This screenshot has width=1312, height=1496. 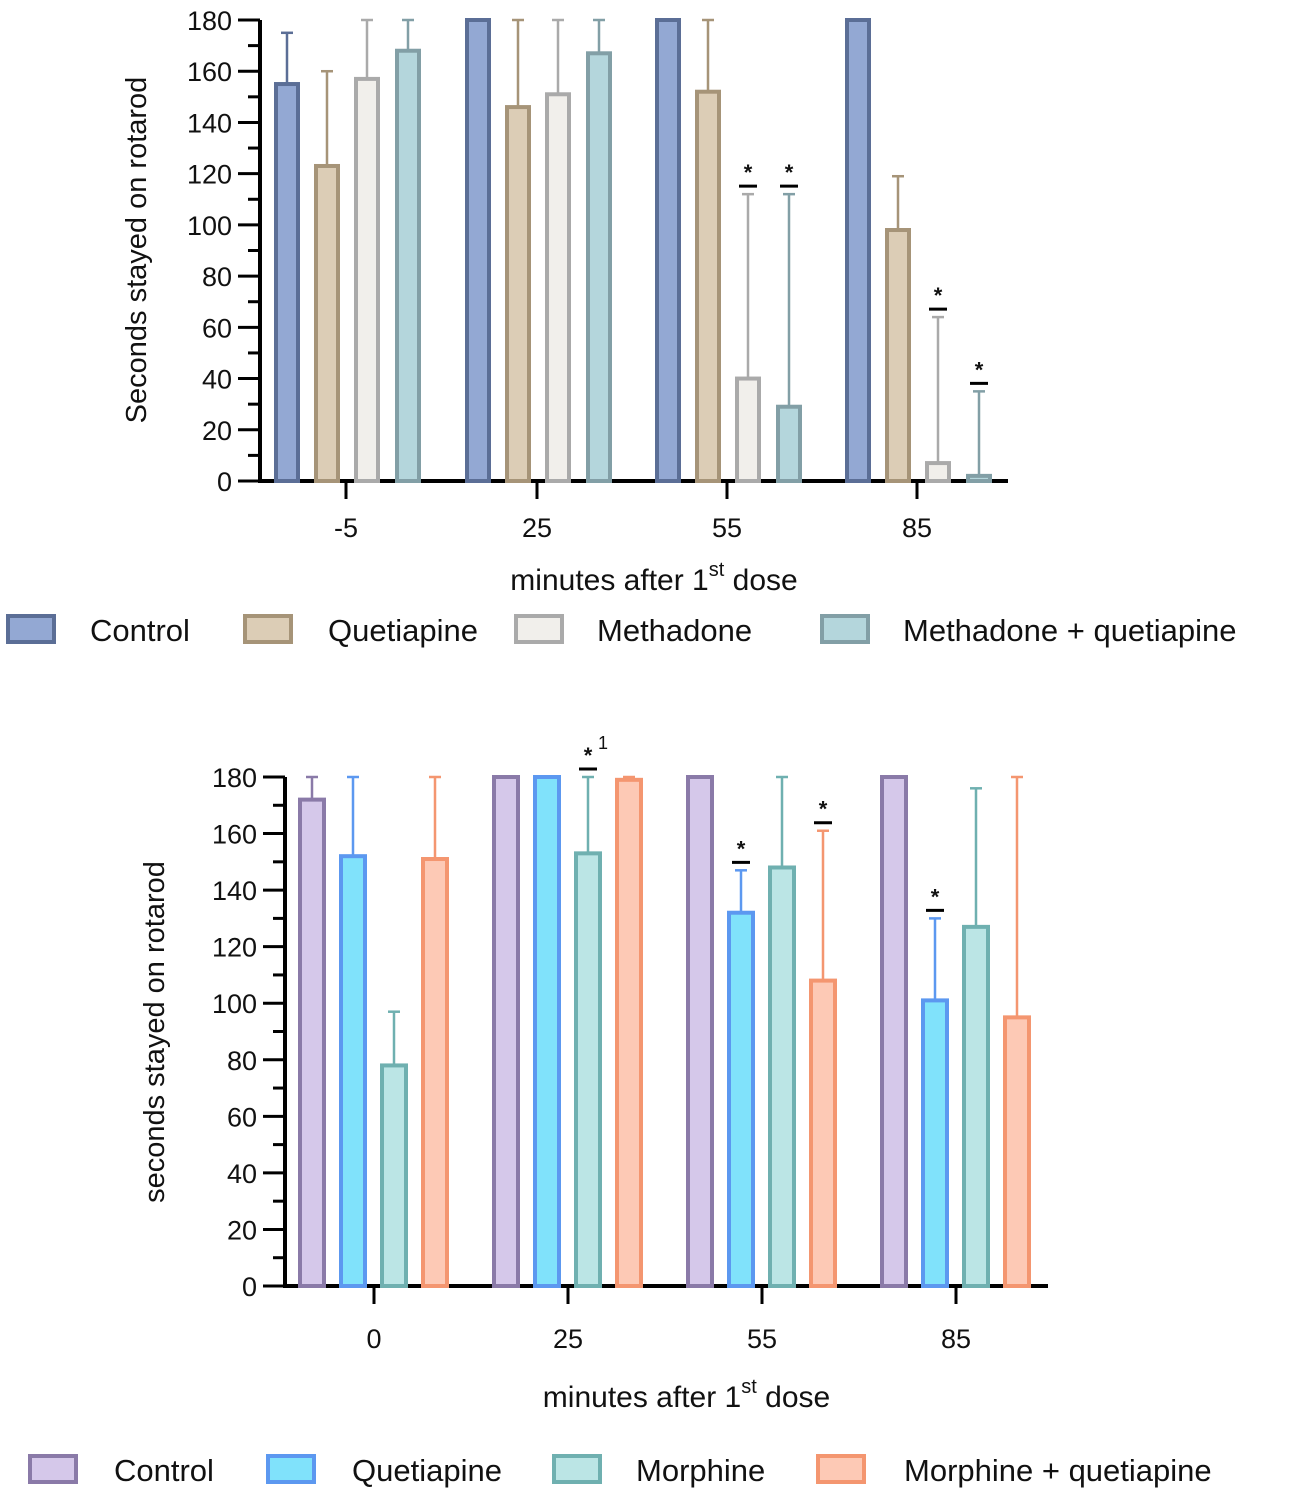 I want to click on x-tick-label: 0, so click(x=373, y=1339).